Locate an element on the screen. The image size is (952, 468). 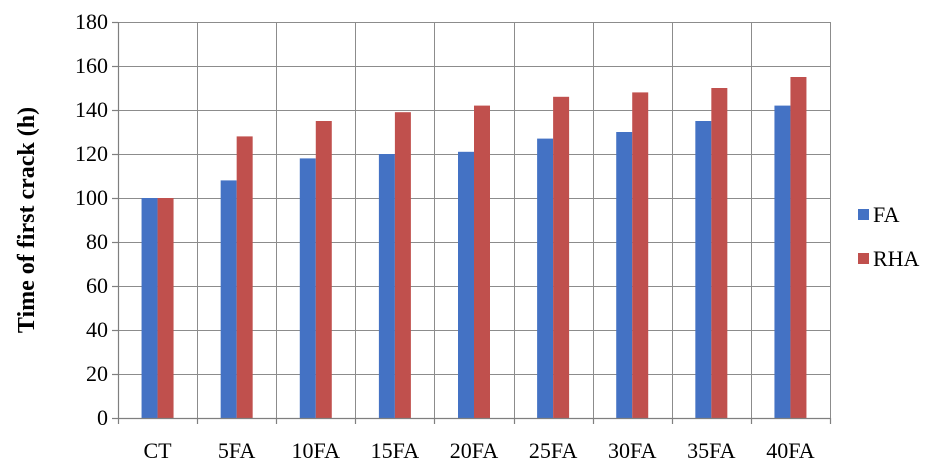
y-tick-label: 140 is located at coordinates (91, 109).